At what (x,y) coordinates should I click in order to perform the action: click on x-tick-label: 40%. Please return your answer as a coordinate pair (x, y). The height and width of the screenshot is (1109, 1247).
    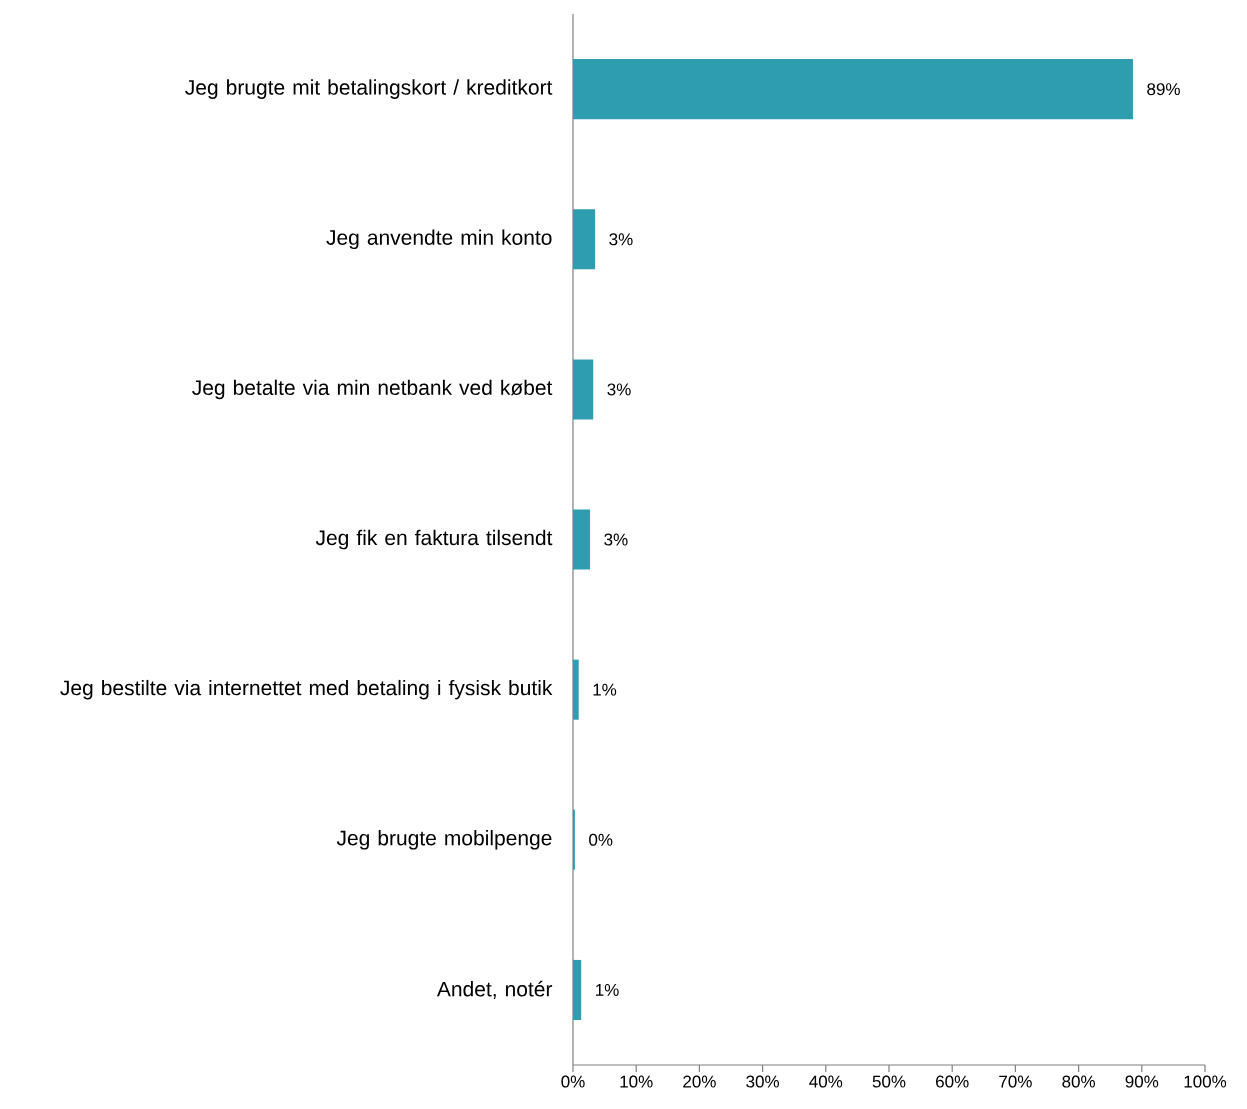
    Looking at the image, I should click on (826, 1081).